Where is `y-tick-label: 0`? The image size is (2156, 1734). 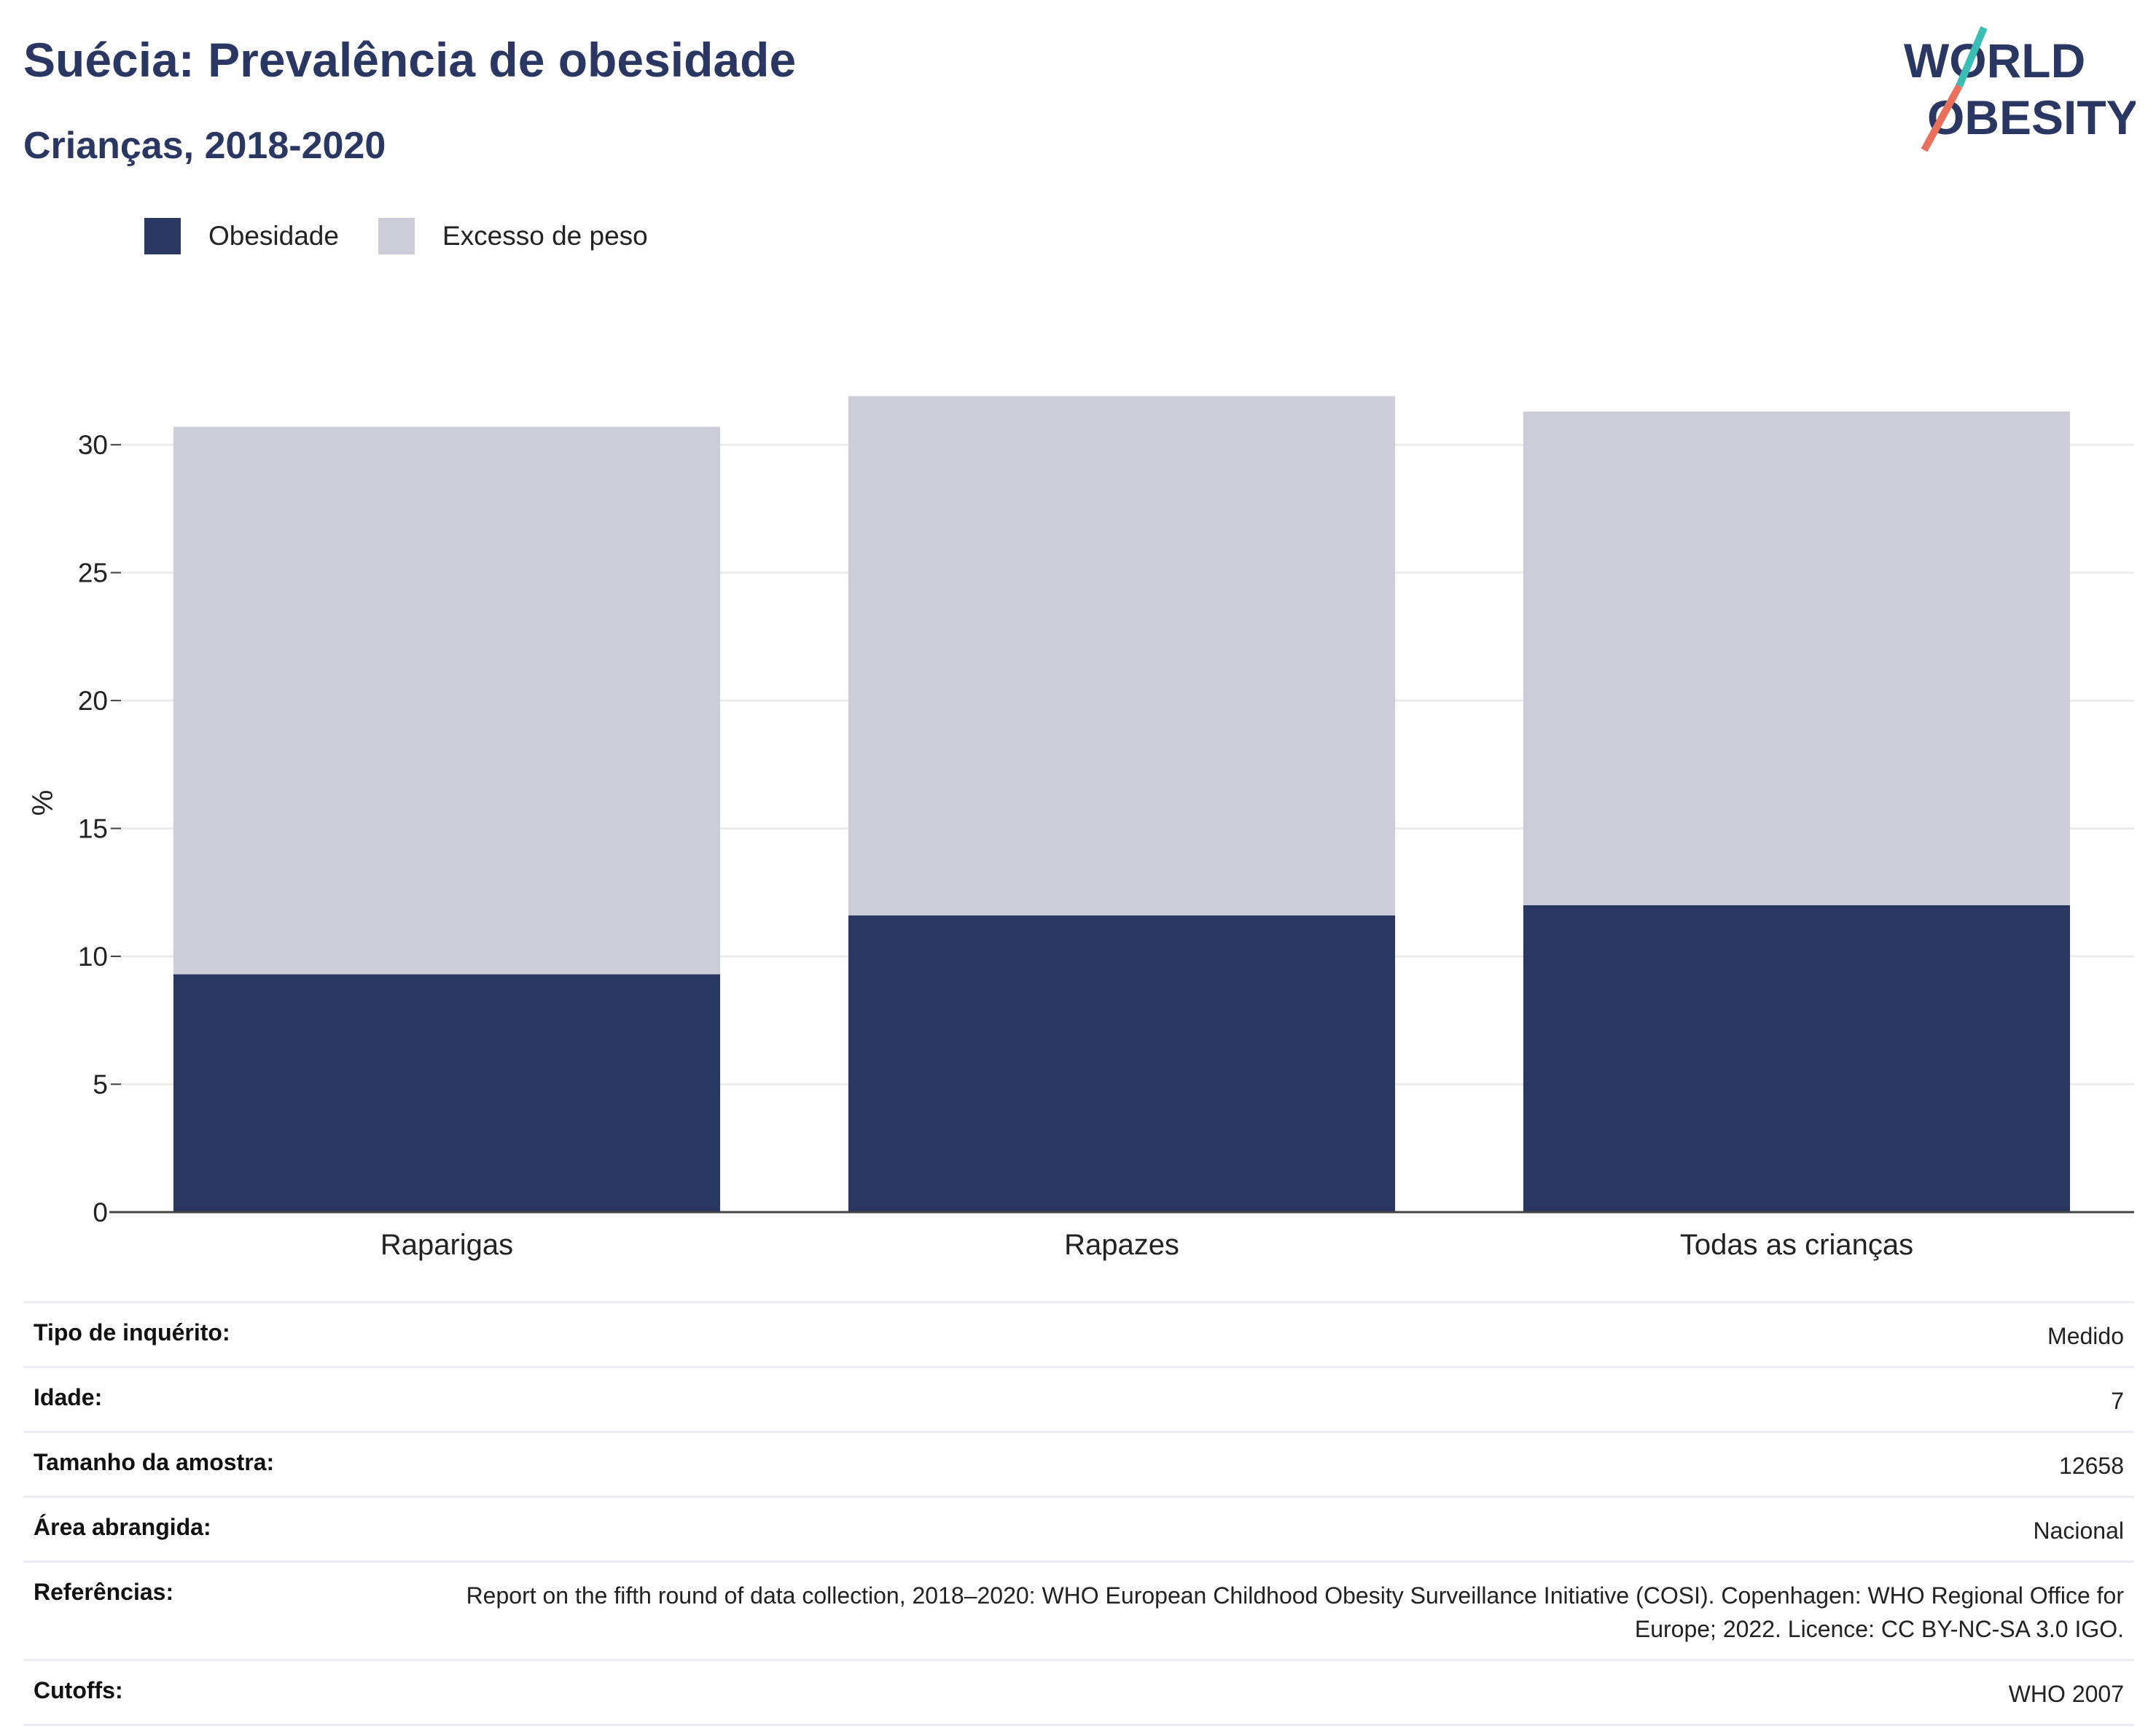 y-tick-label: 0 is located at coordinates (101, 1212).